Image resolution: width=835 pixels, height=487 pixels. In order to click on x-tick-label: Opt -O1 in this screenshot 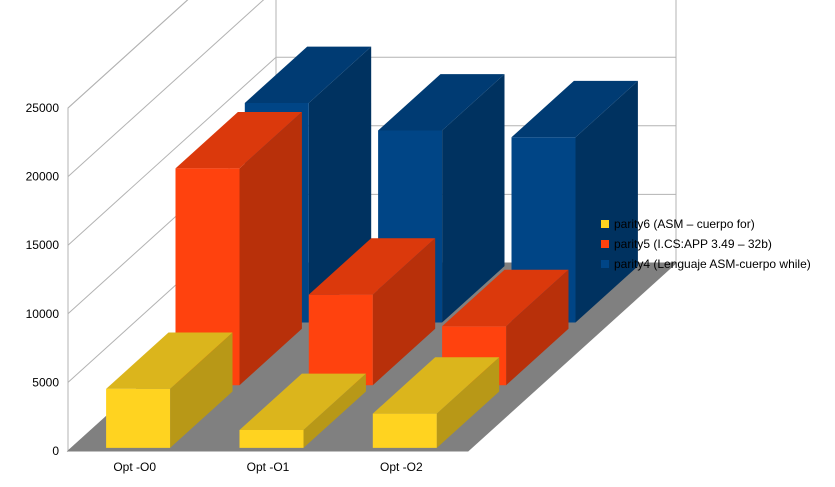, I will do `click(268, 467)`.